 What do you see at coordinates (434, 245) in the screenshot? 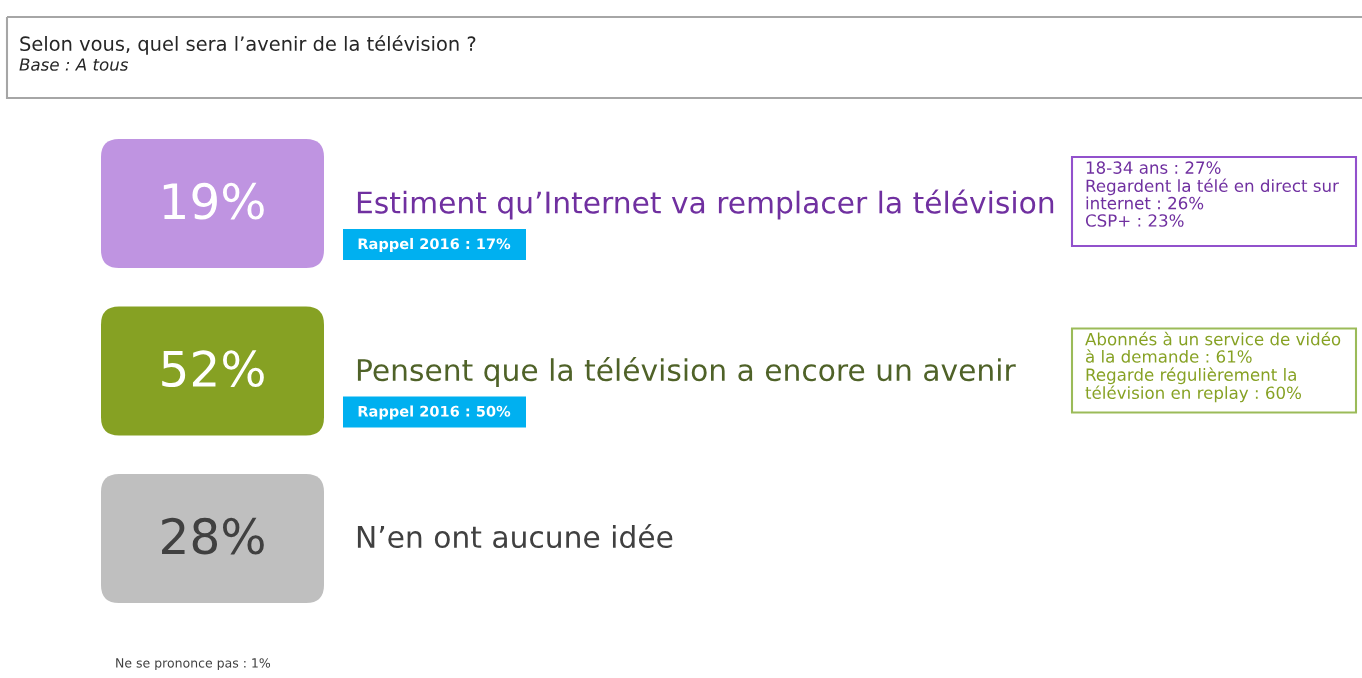
I see `text: Rappel 2016 : 17%` at bounding box center [434, 245].